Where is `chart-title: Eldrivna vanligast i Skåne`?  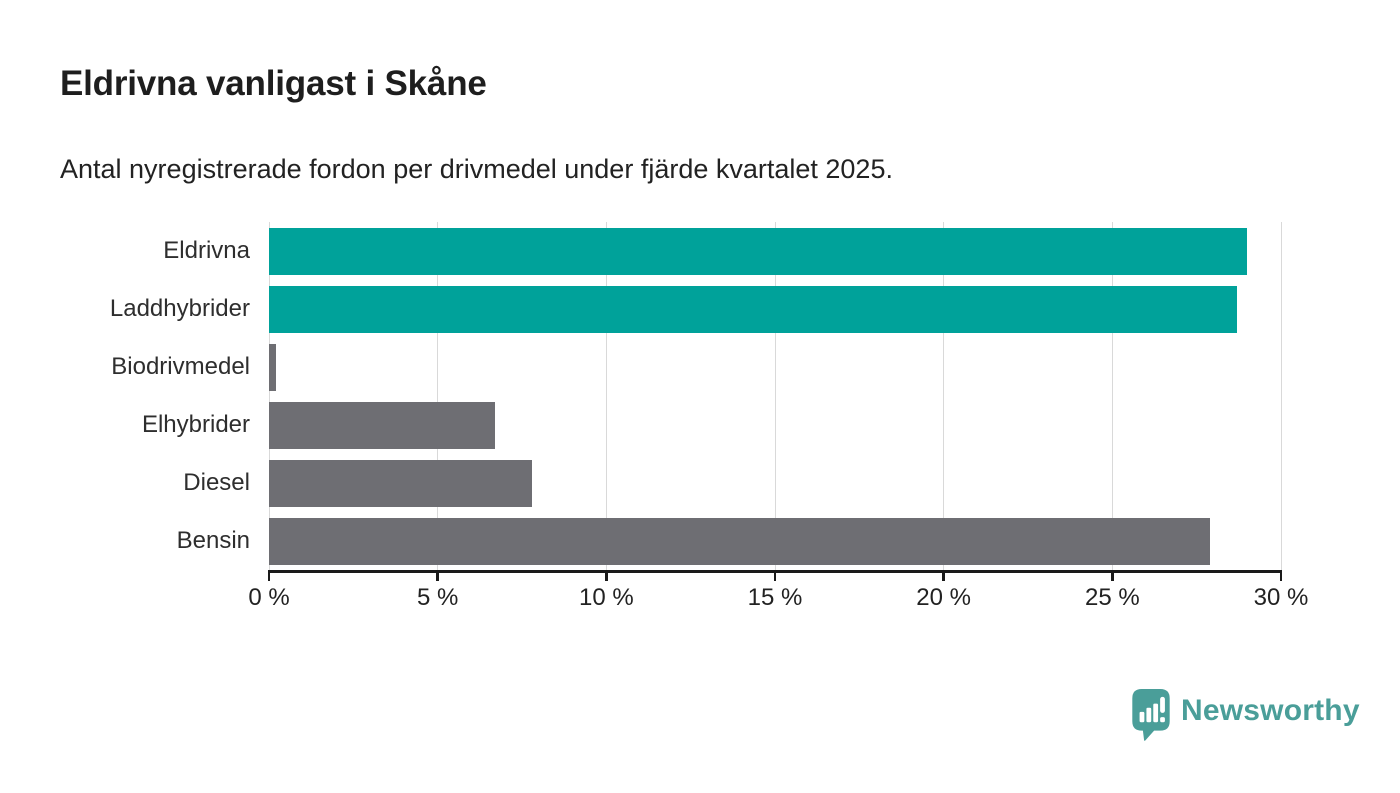 chart-title: Eldrivna vanligast i Skåne is located at coordinates (273, 83).